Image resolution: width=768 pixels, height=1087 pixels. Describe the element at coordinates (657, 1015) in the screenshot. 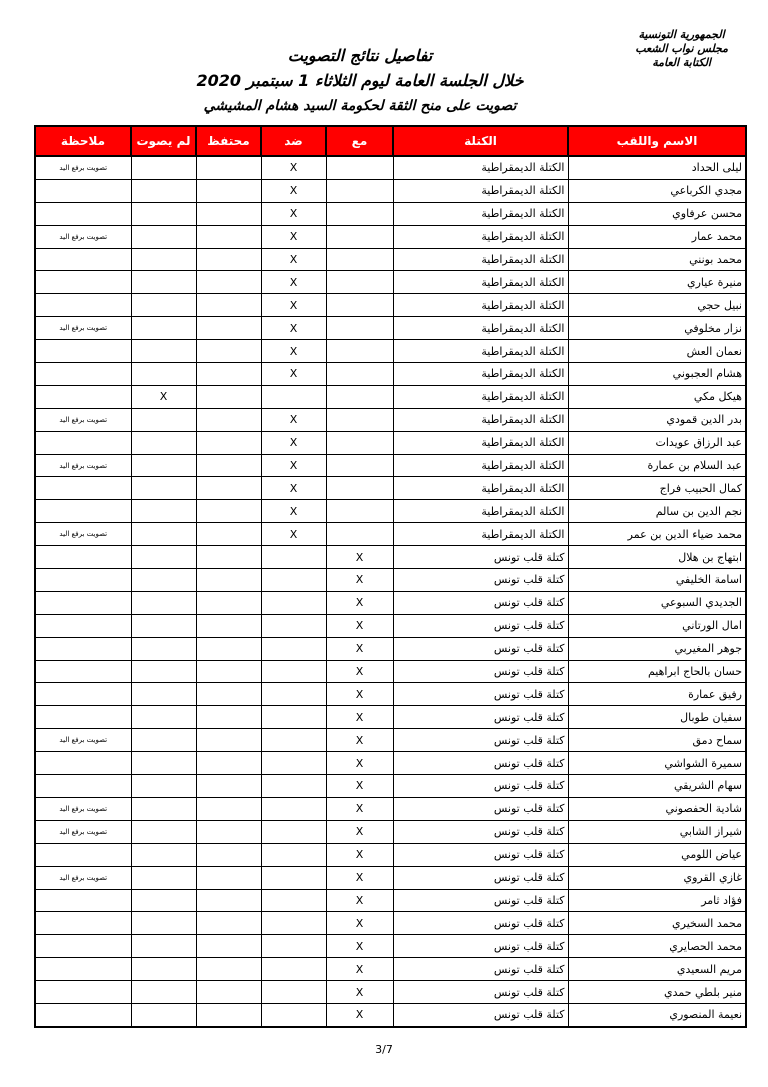

I see `member-name: نعيمة المنصوري` at that location.